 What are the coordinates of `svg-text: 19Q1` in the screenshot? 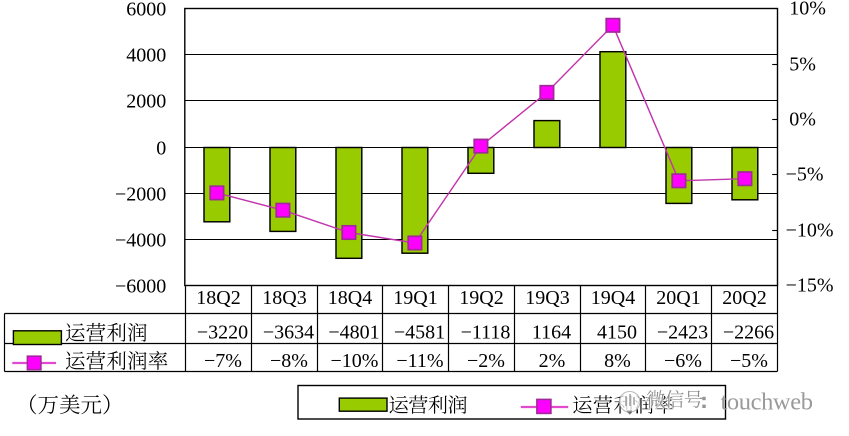 It's located at (415, 298).